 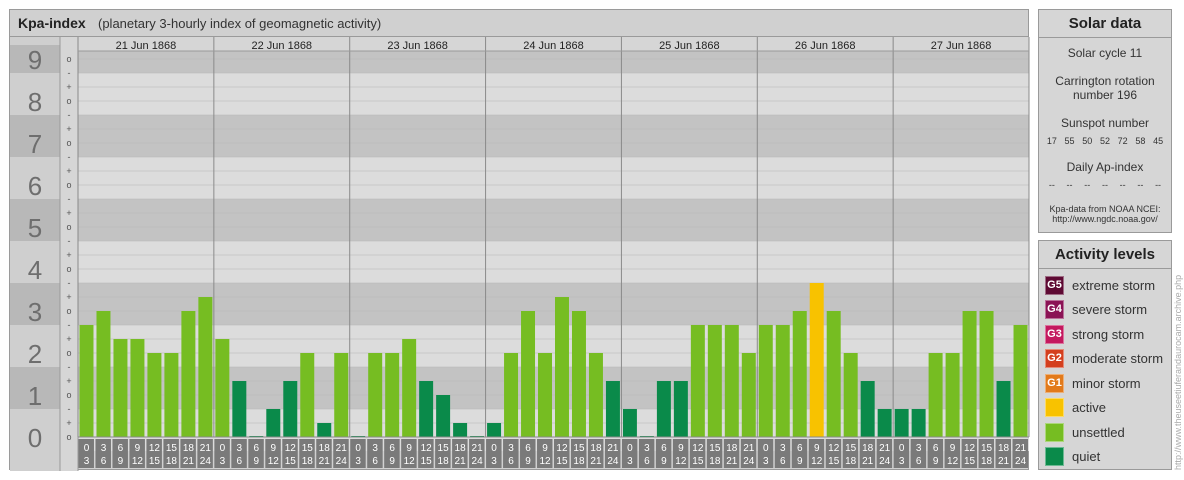 I want to click on level-swatch, so click(x=1054, y=456).